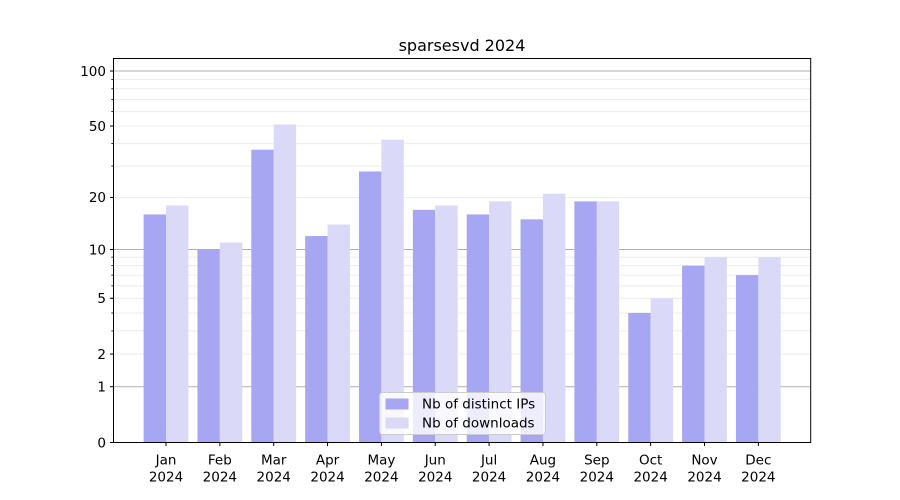 Image resolution: width=900 pixels, height=500 pixels. Describe the element at coordinates (747, 359) in the screenshot. I see `bar-distinct-ips-dec` at that location.